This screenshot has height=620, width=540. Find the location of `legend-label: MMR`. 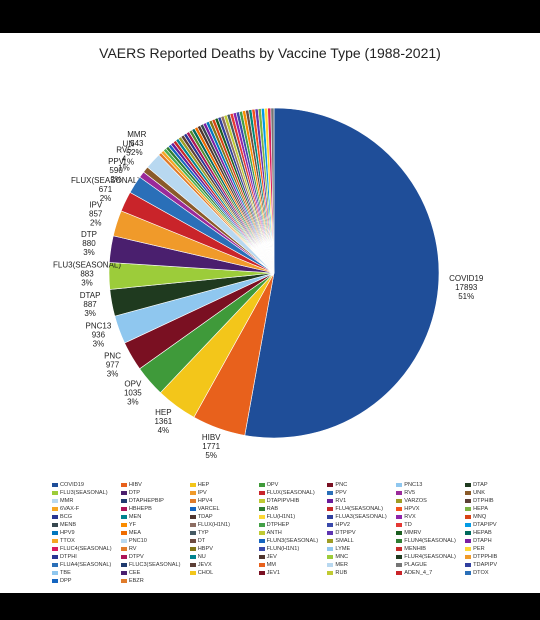

legend-label: MMR is located at coordinates (67, 500).